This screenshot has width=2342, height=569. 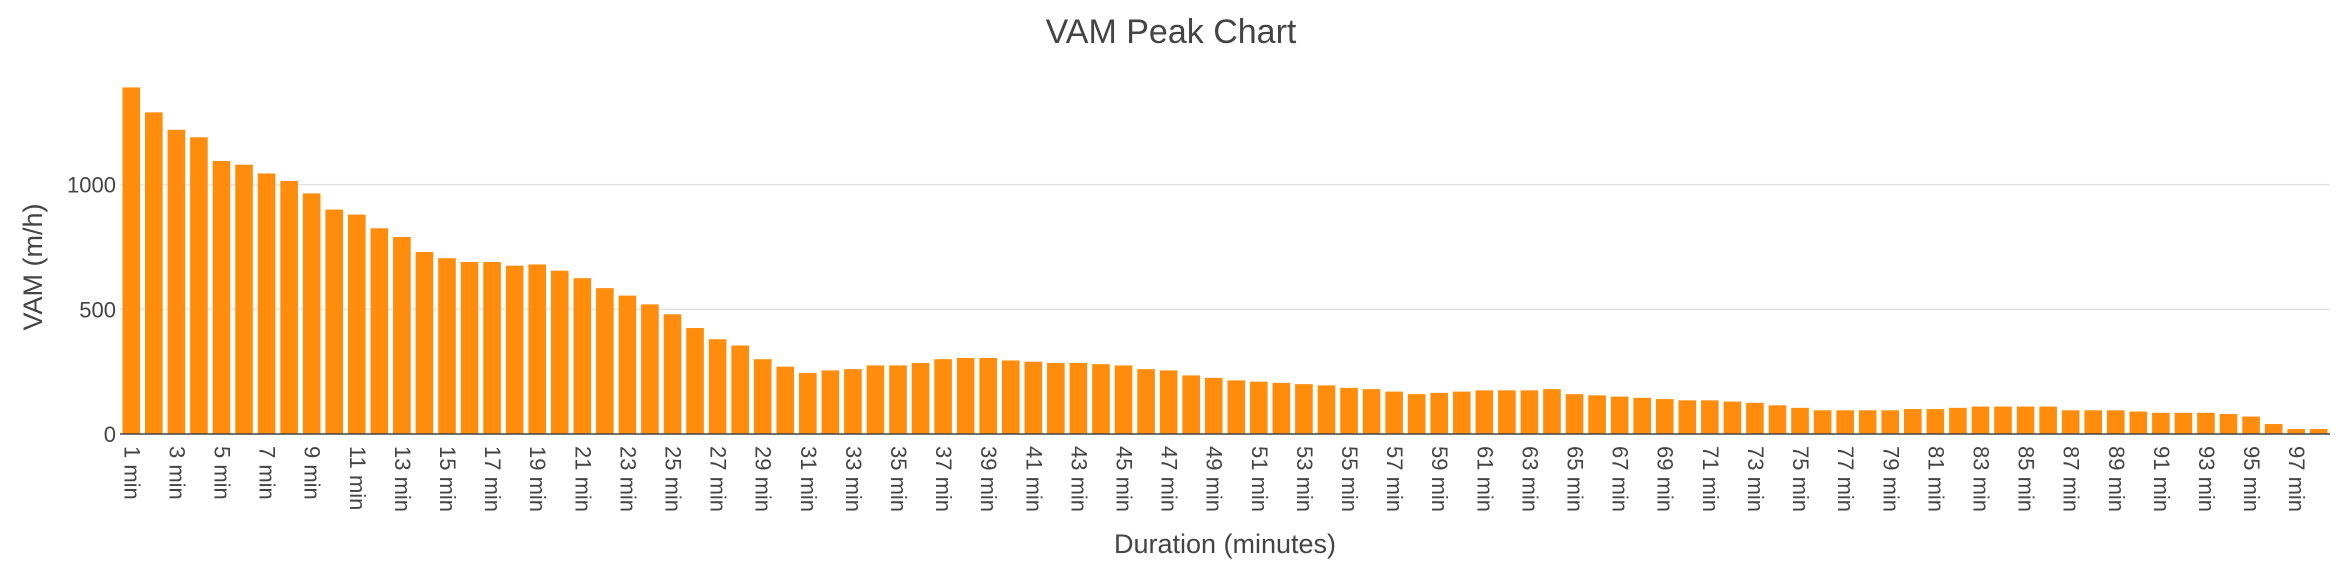 I want to click on x-tick-label: 9 min, so click(x=312, y=473).